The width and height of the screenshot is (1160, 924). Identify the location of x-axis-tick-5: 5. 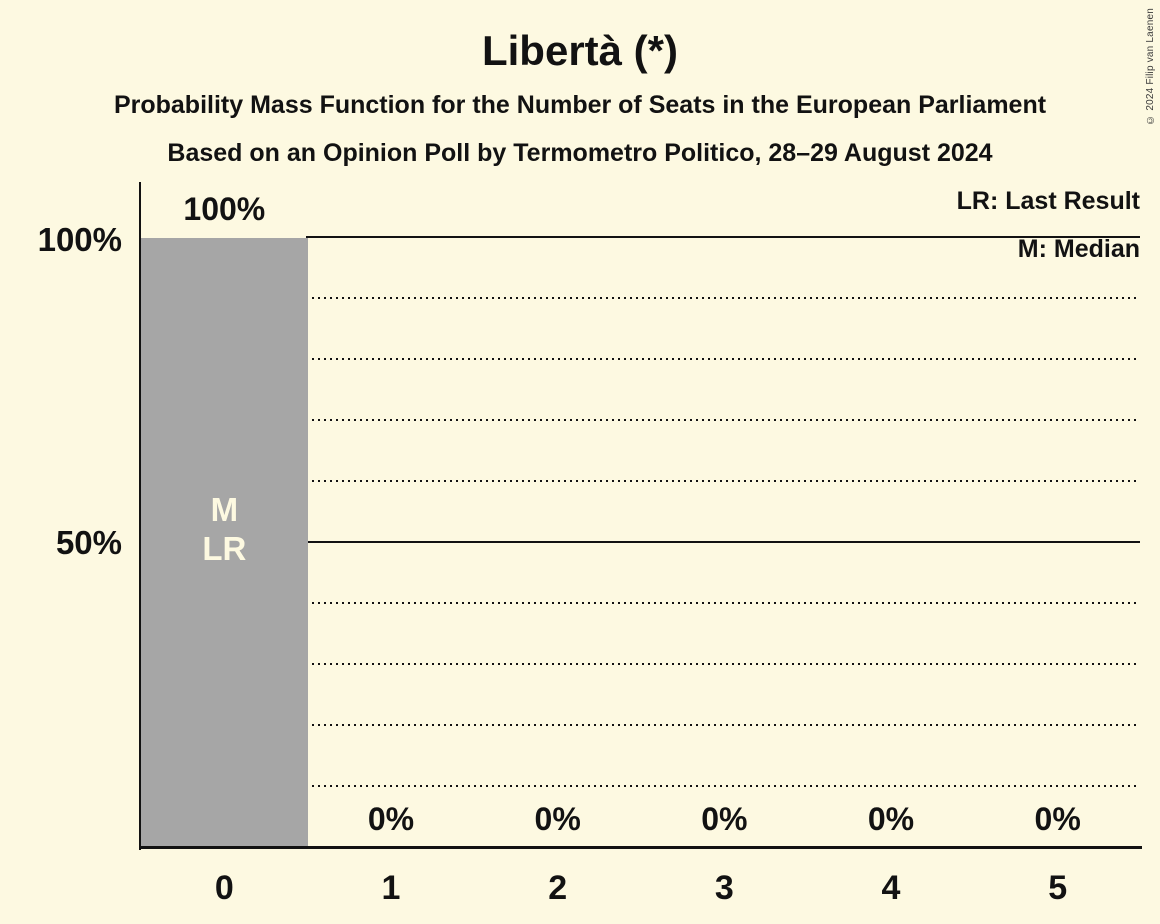
(1058, 888).